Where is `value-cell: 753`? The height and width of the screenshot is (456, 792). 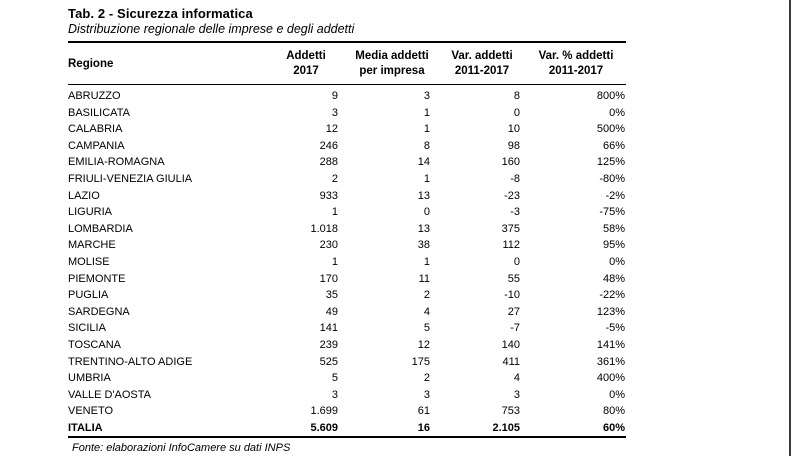
value-cell: 753 is located at coordinates (510, 411).